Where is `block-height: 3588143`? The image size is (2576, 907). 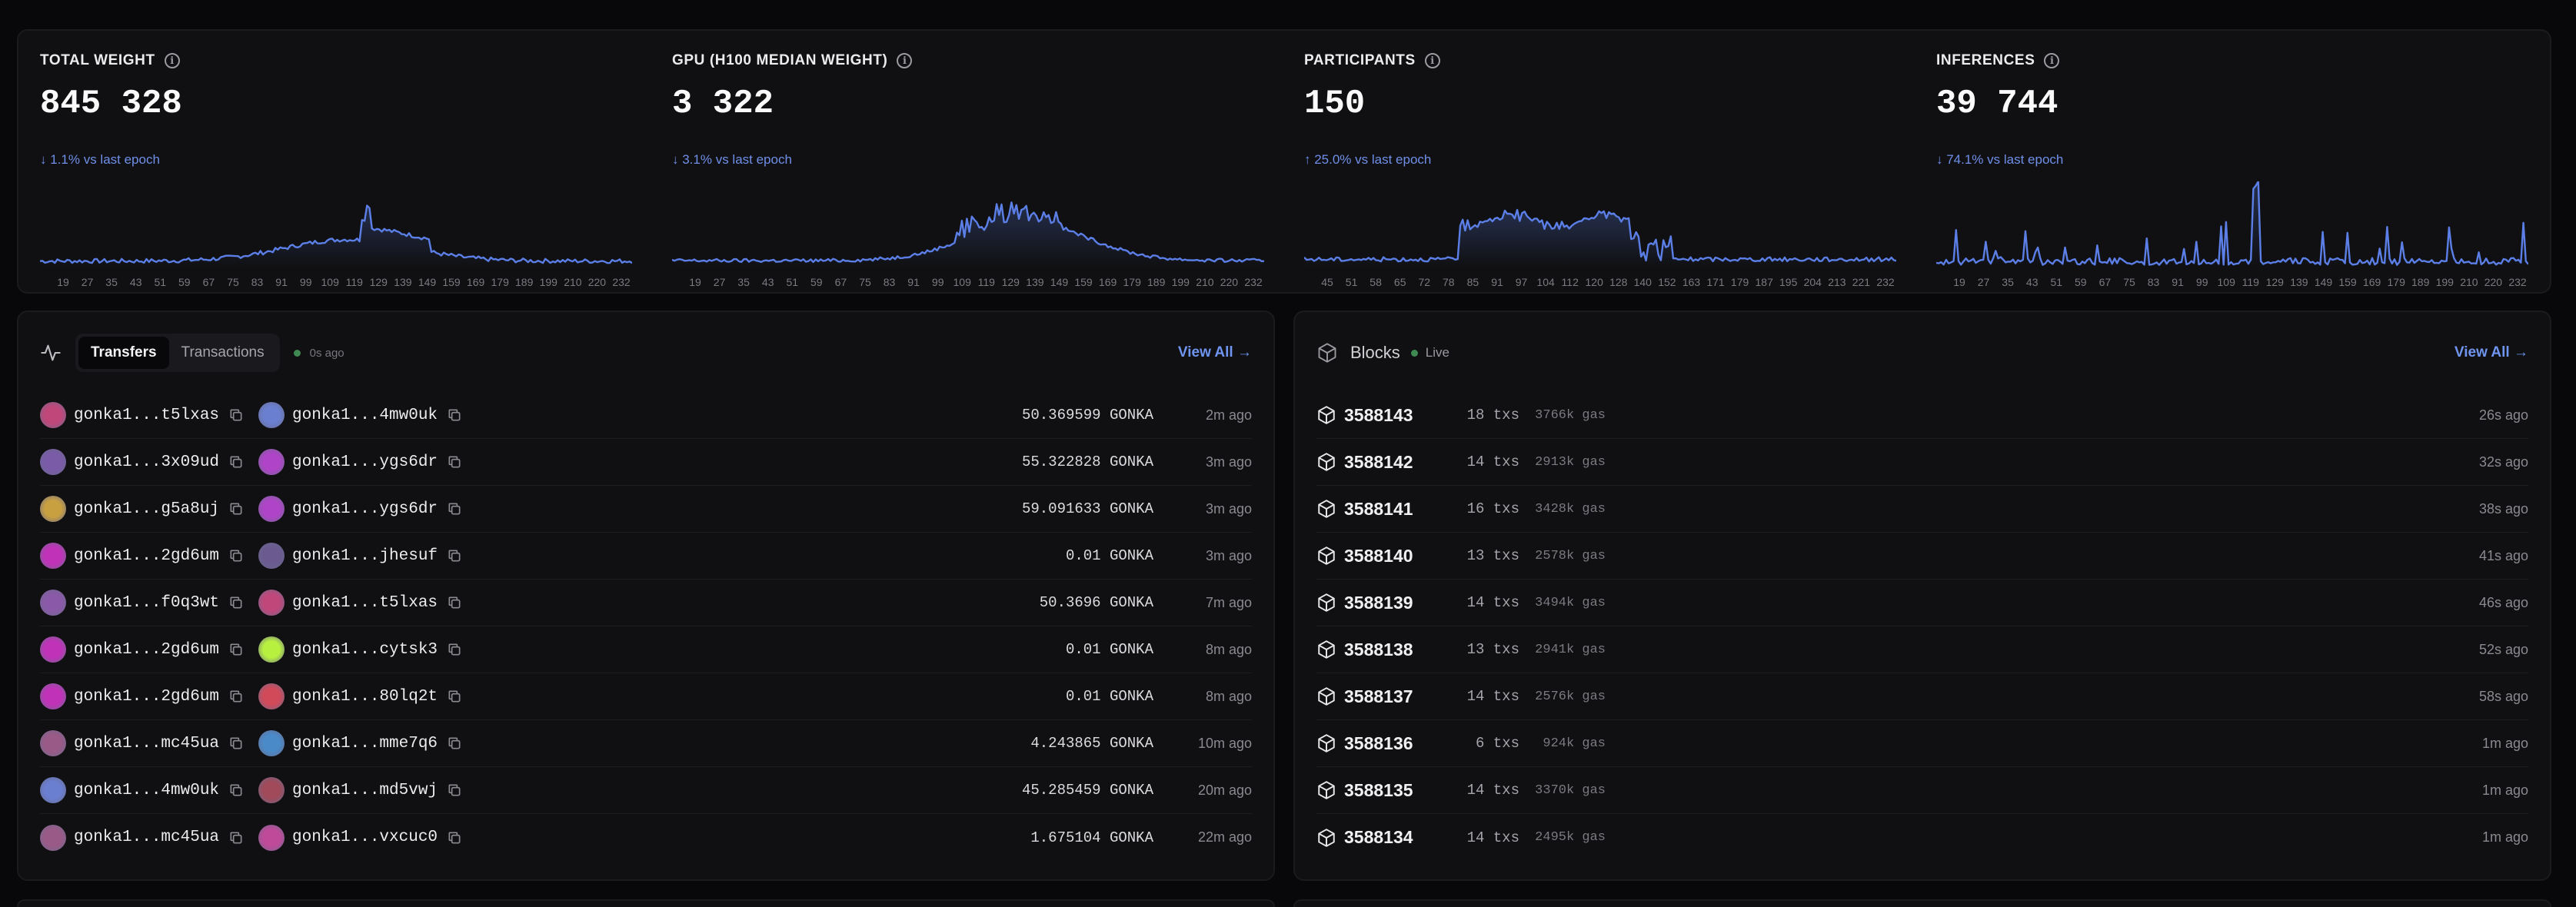
block-height: 3588143 is located at coordinates (1378, 414).